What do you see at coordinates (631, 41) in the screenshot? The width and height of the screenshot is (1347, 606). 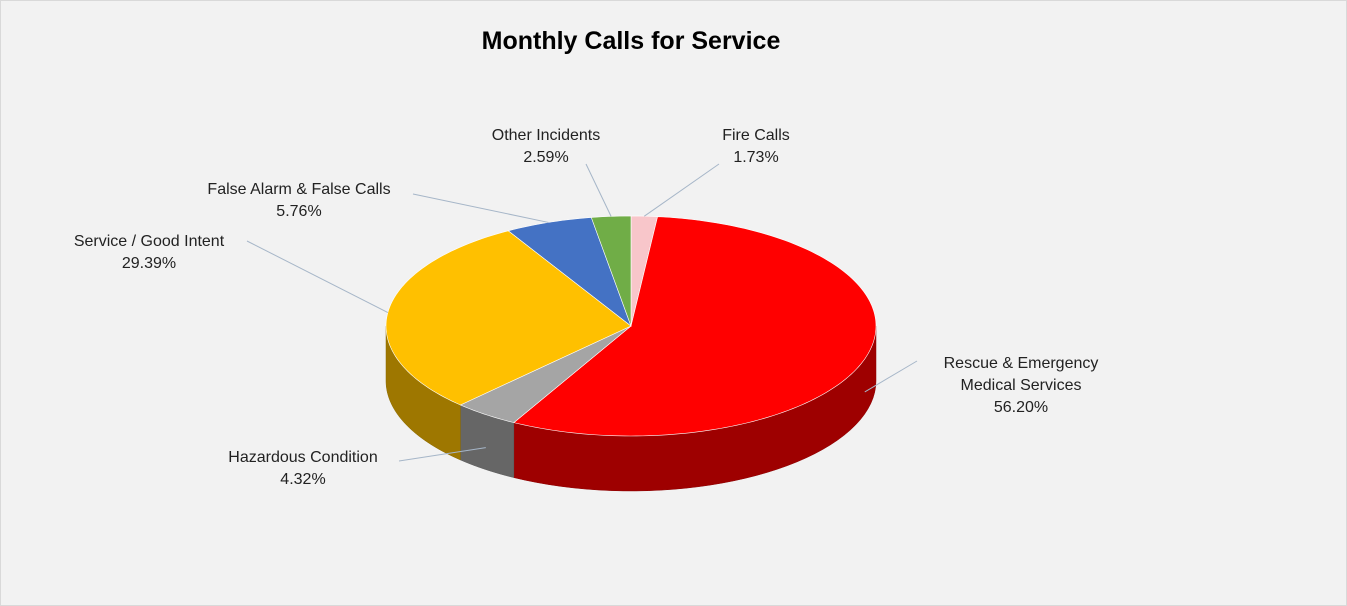 I see `chart-title: Monthly Calls for Service` at bounding box center [631, 41].